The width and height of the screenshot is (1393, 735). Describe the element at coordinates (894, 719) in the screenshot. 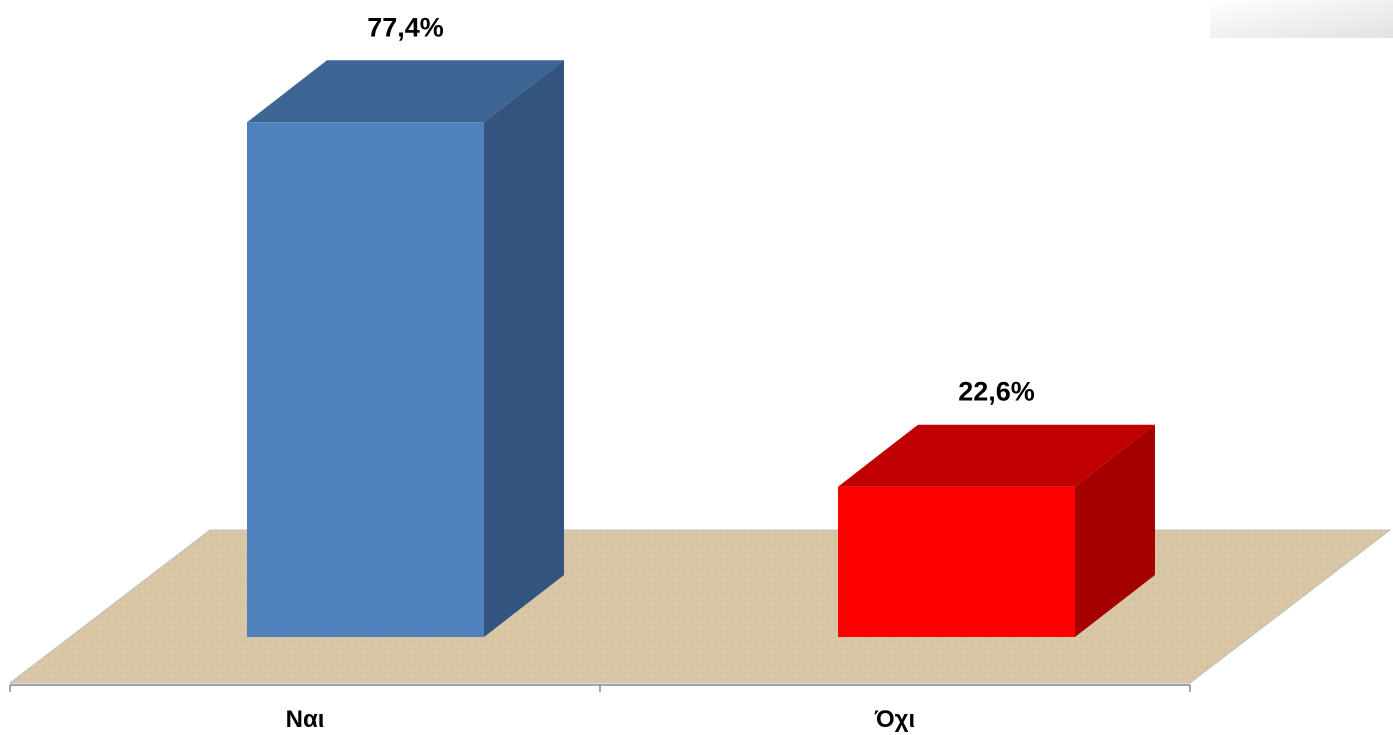

I see `x-tick-label: Όχι` at that location.